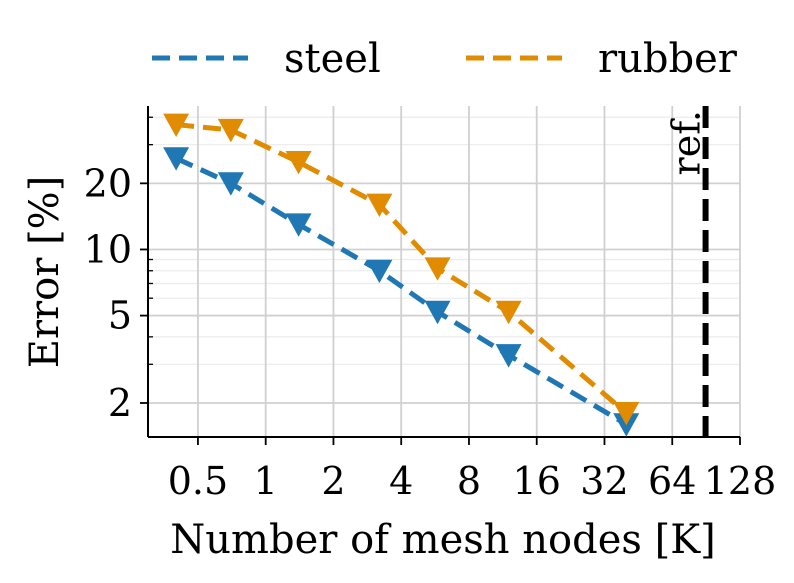 The image size is (794, 583). What do you see at coordinates (687, 271) in the screenshot?
I see `reference-line-group: ref.` at bounding box center [687, 271].